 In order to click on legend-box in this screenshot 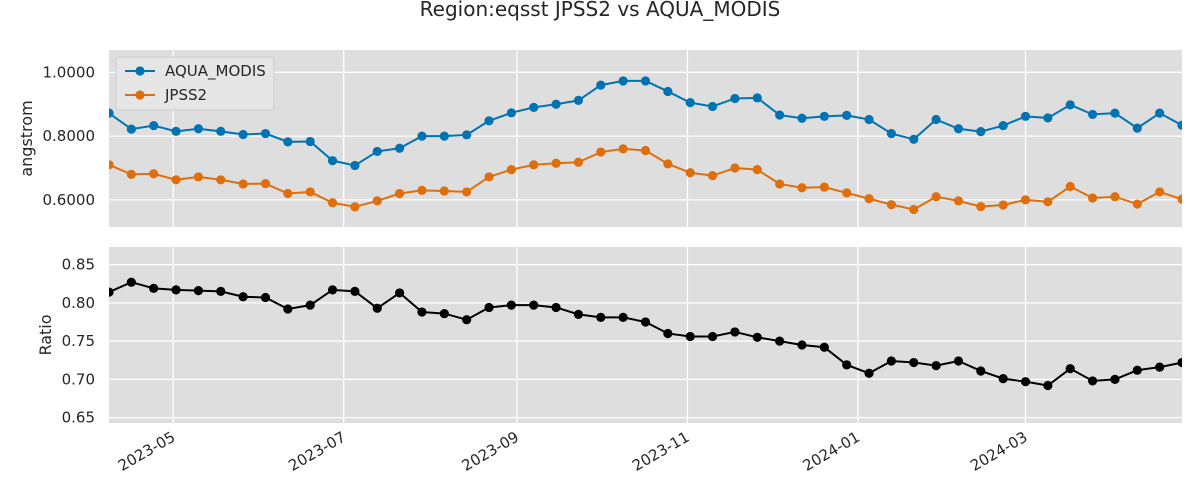, I will do `click(195, 83)`.